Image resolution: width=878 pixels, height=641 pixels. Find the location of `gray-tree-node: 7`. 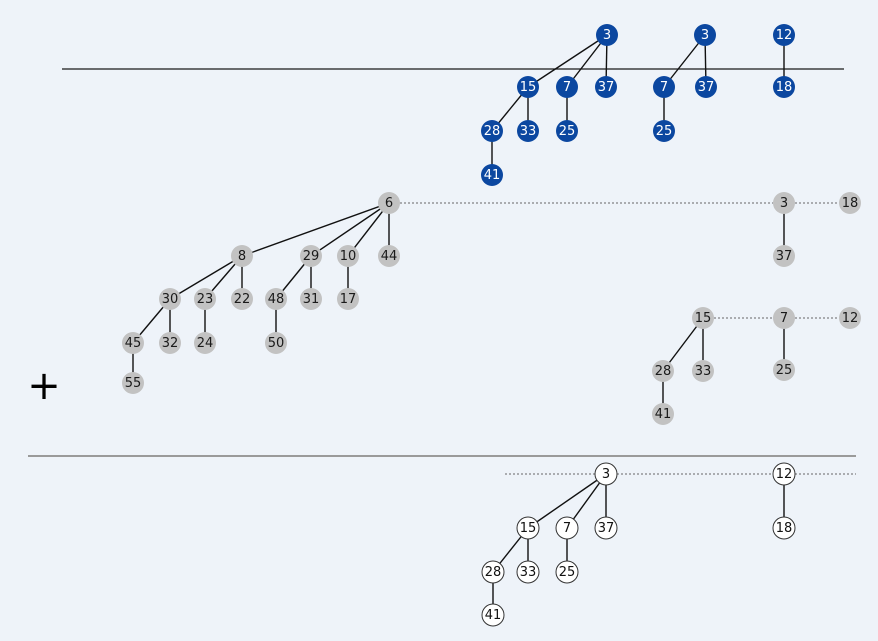

gray-tree-node: 7 is located at coordinates (784, 318).